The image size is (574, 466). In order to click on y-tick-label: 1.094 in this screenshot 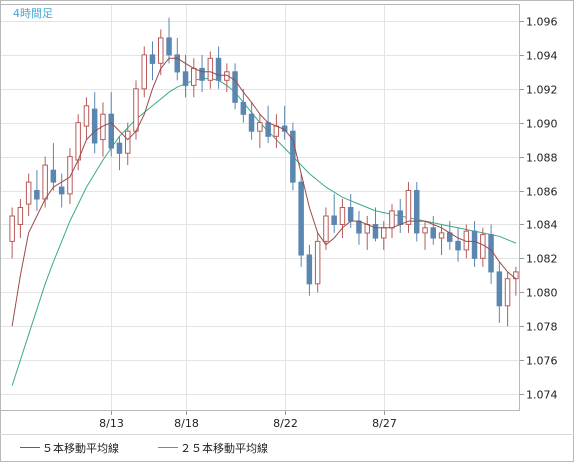, I will do `click(542, 56)`.